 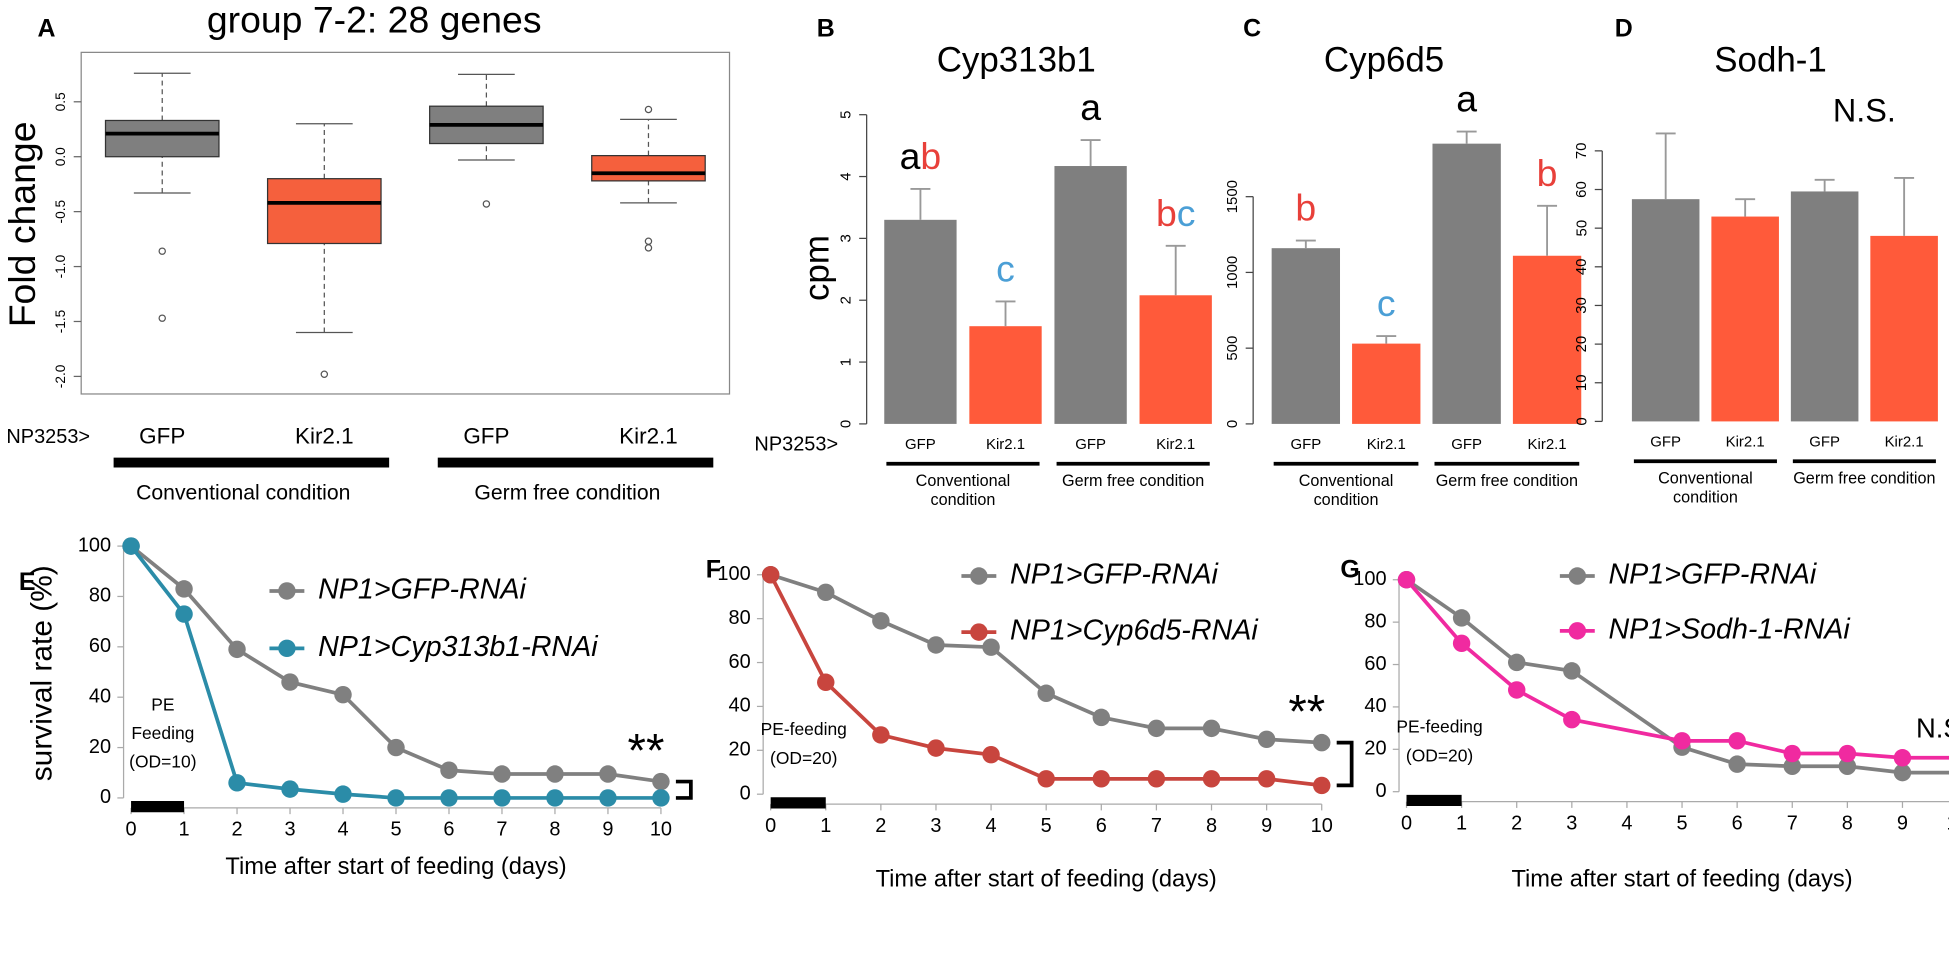 What do you see at coordinates (607, 830) in the screenshot?
I see `x-tick-label: 9` at bounding box center [607, 830].